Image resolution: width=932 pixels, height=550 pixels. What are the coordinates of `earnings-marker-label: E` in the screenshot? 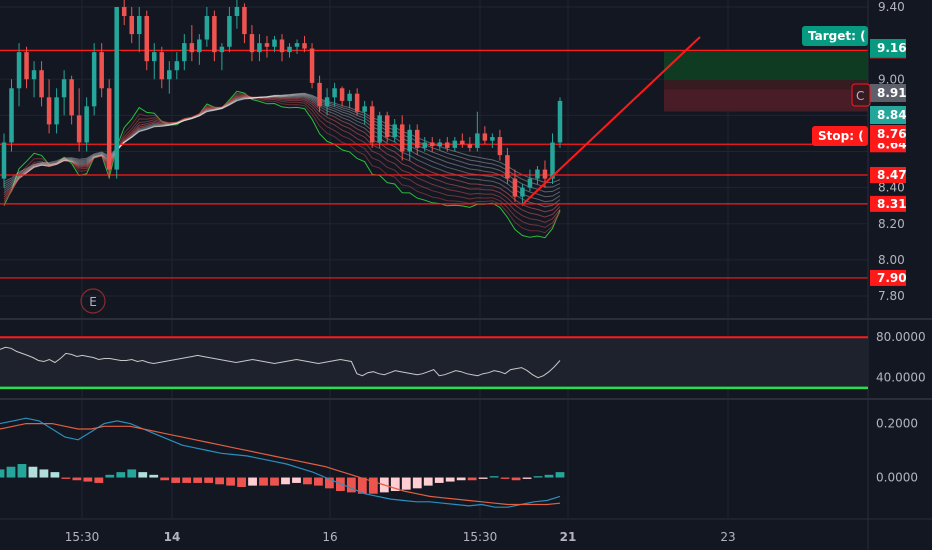 It's located at (93, 302).